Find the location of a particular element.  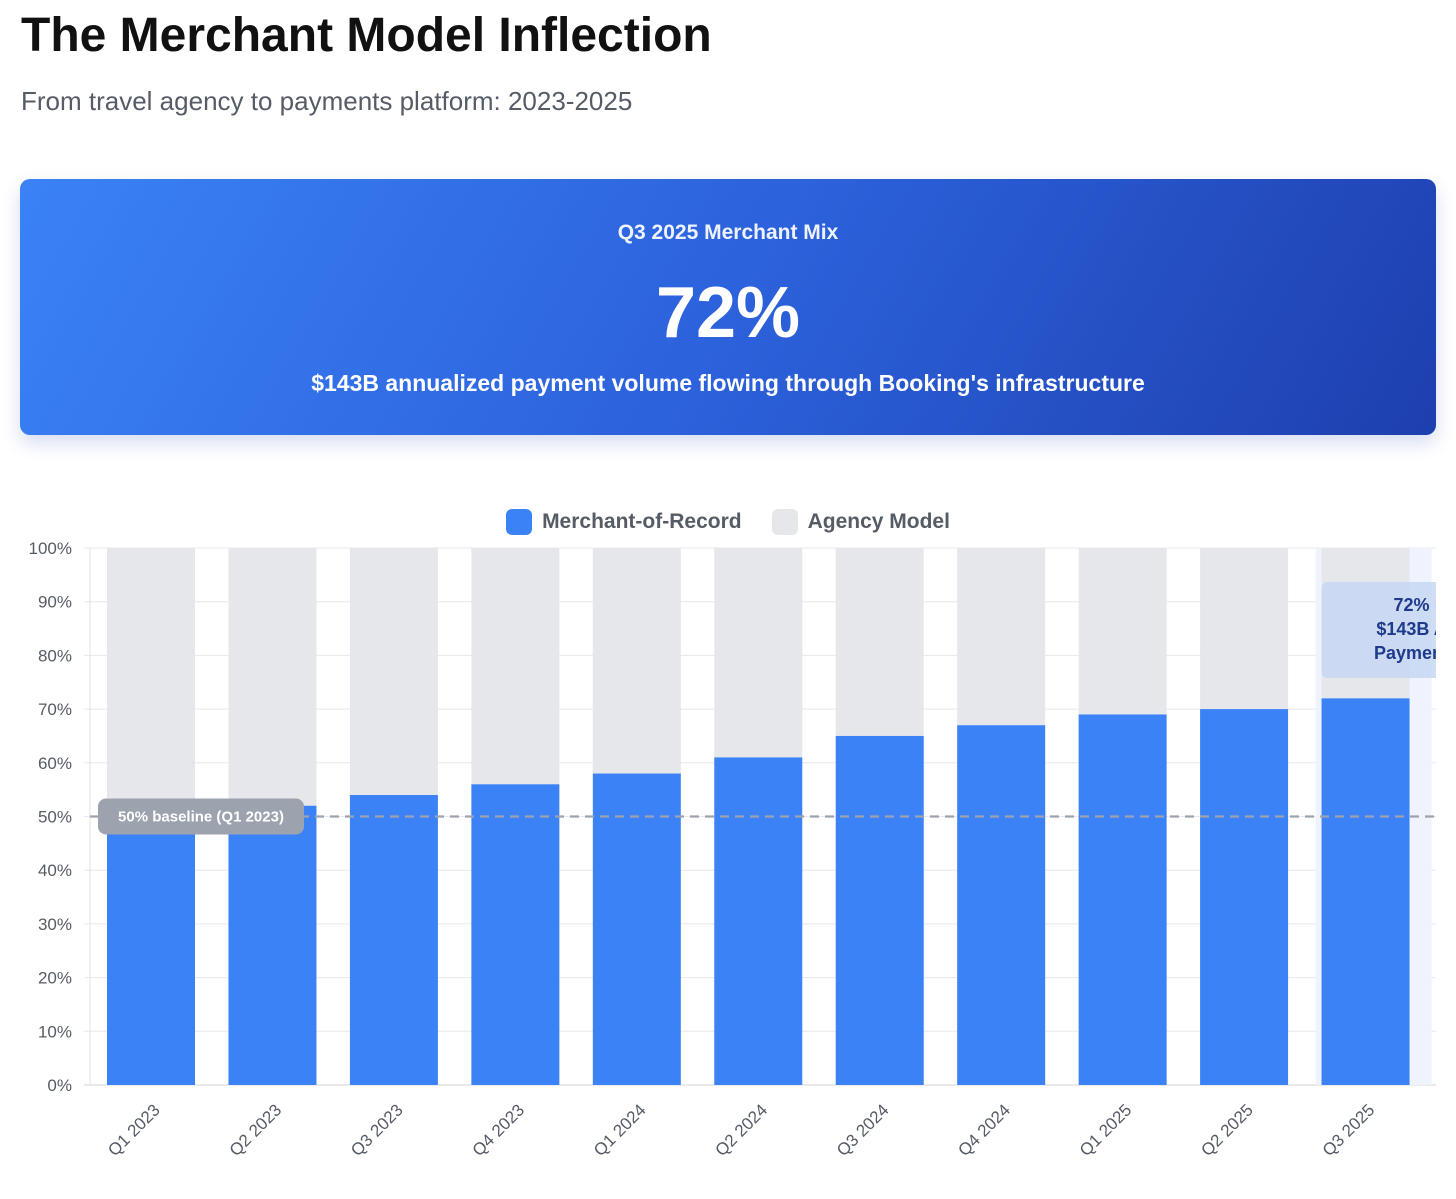

hero-kicker: Q3 2025 Merchant Mix is located at coordinates (728, 232).